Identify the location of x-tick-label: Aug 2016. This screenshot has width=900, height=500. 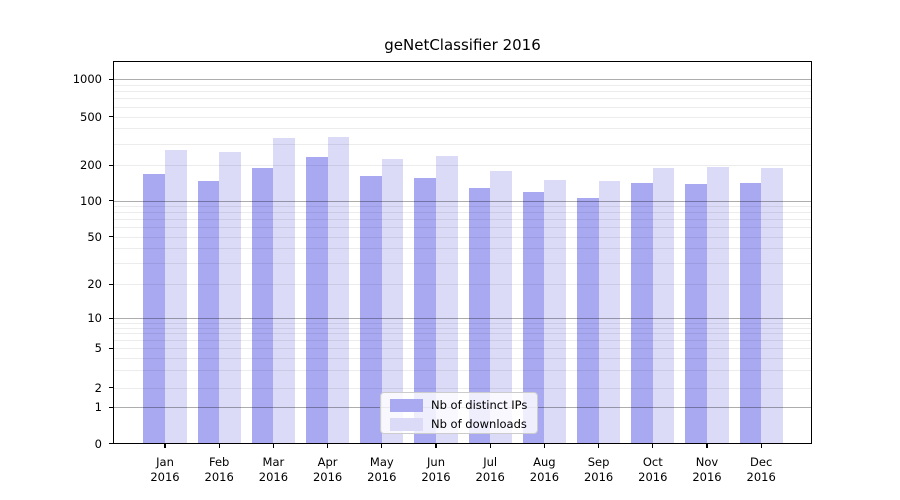
(544, 469).